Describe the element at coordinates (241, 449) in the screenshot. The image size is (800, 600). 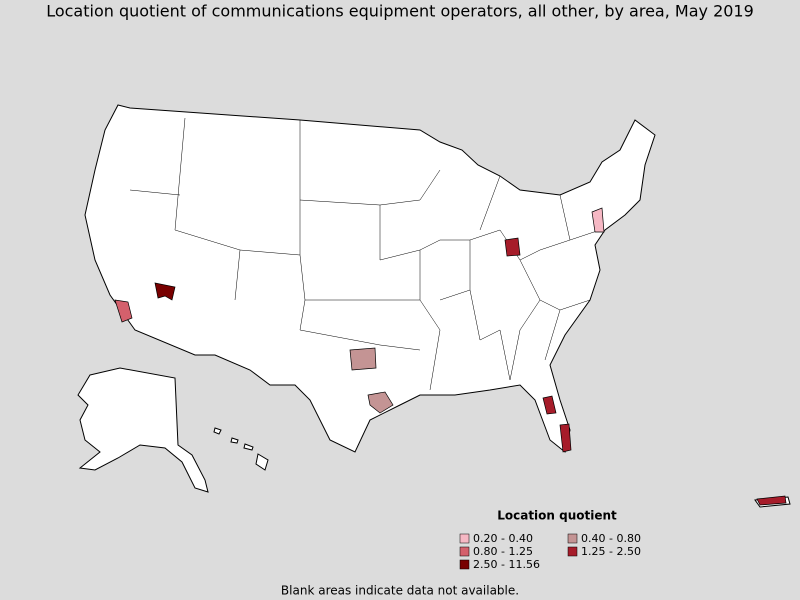
I see `hawaii` at that location.